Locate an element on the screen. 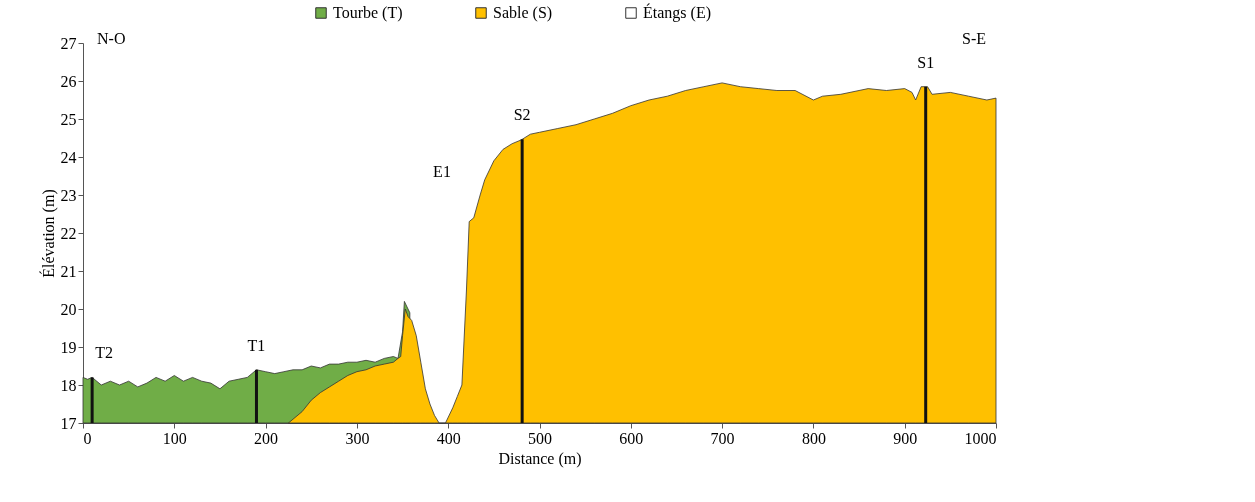 This screenshot has width=1255, height=502. legend-label: Étangs (E) is located at coordinates (677, 12).